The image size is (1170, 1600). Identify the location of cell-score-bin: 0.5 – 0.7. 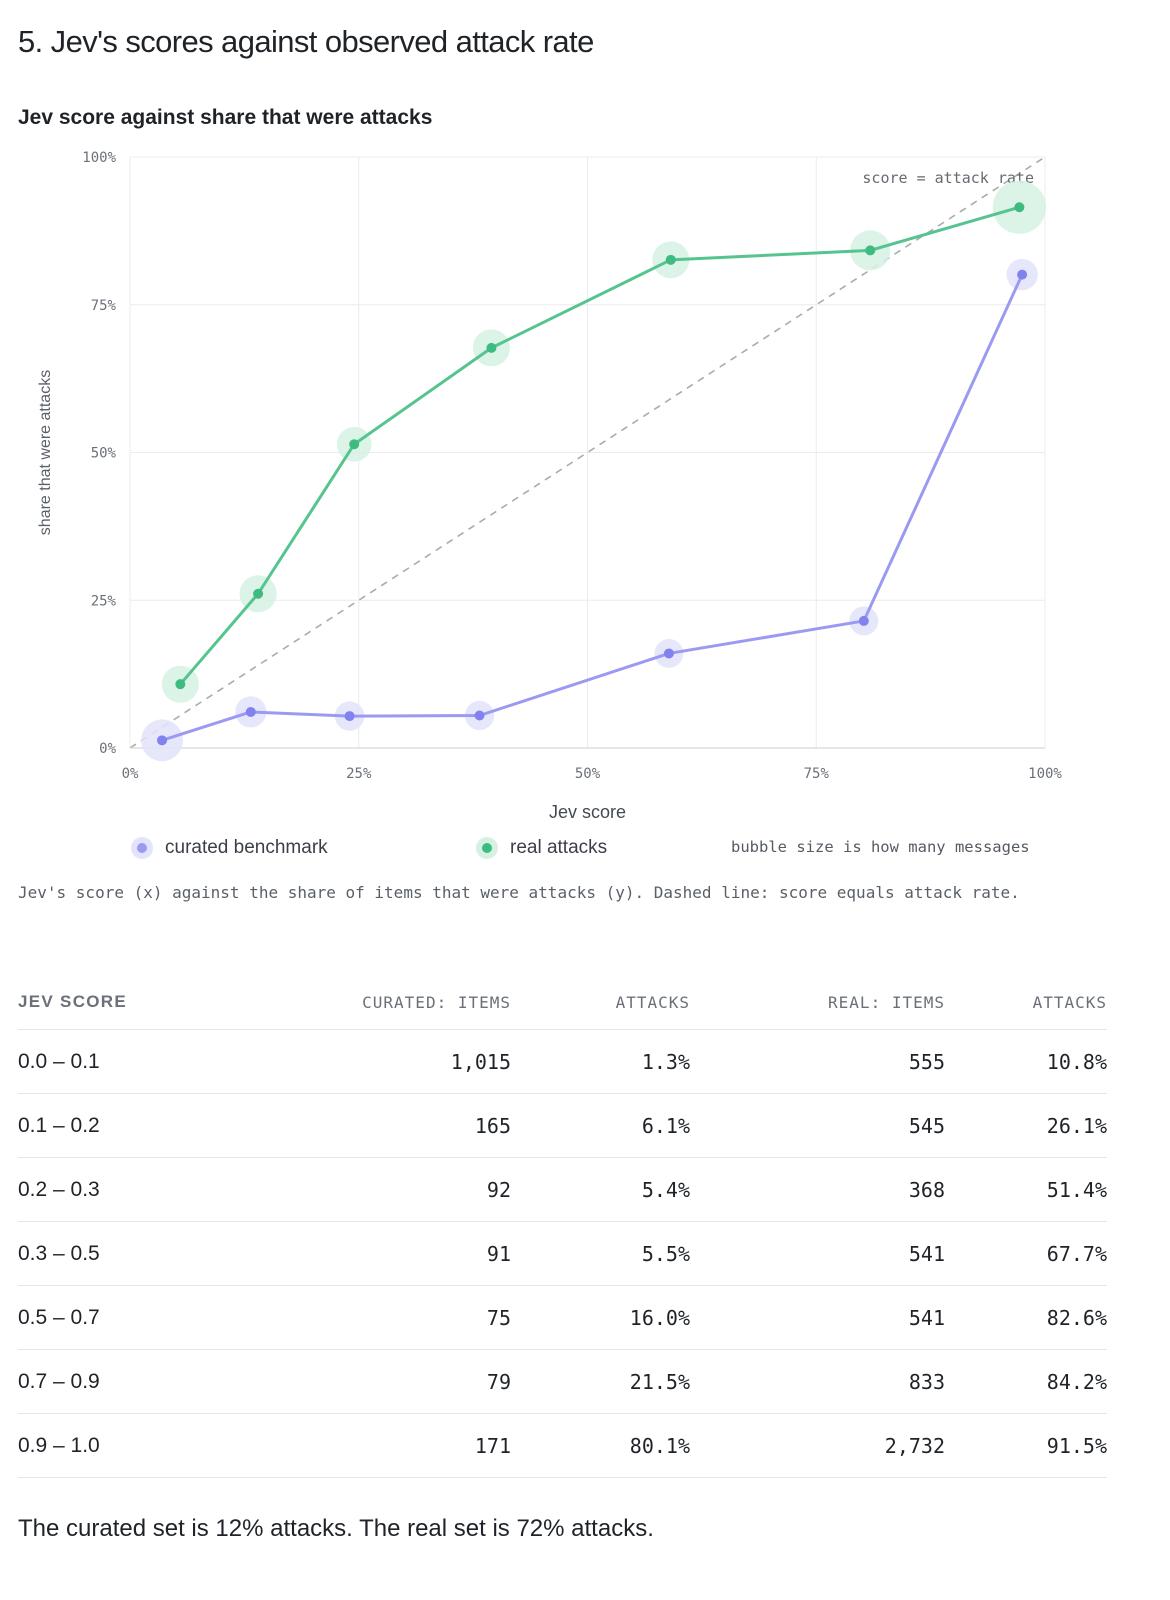
(158, 1317).